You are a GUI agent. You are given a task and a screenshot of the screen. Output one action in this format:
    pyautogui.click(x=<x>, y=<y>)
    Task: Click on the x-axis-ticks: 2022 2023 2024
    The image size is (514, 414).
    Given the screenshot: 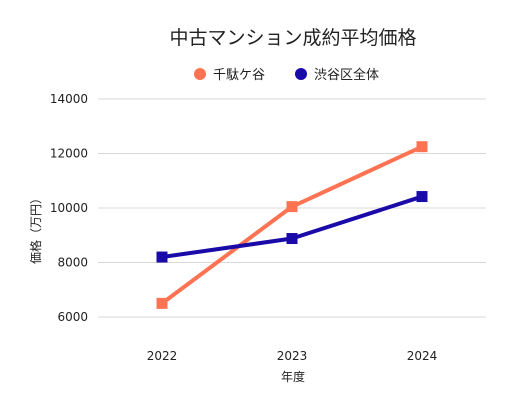 What is the action you would take?
    pyautogui.click(x=292, y=356)
    